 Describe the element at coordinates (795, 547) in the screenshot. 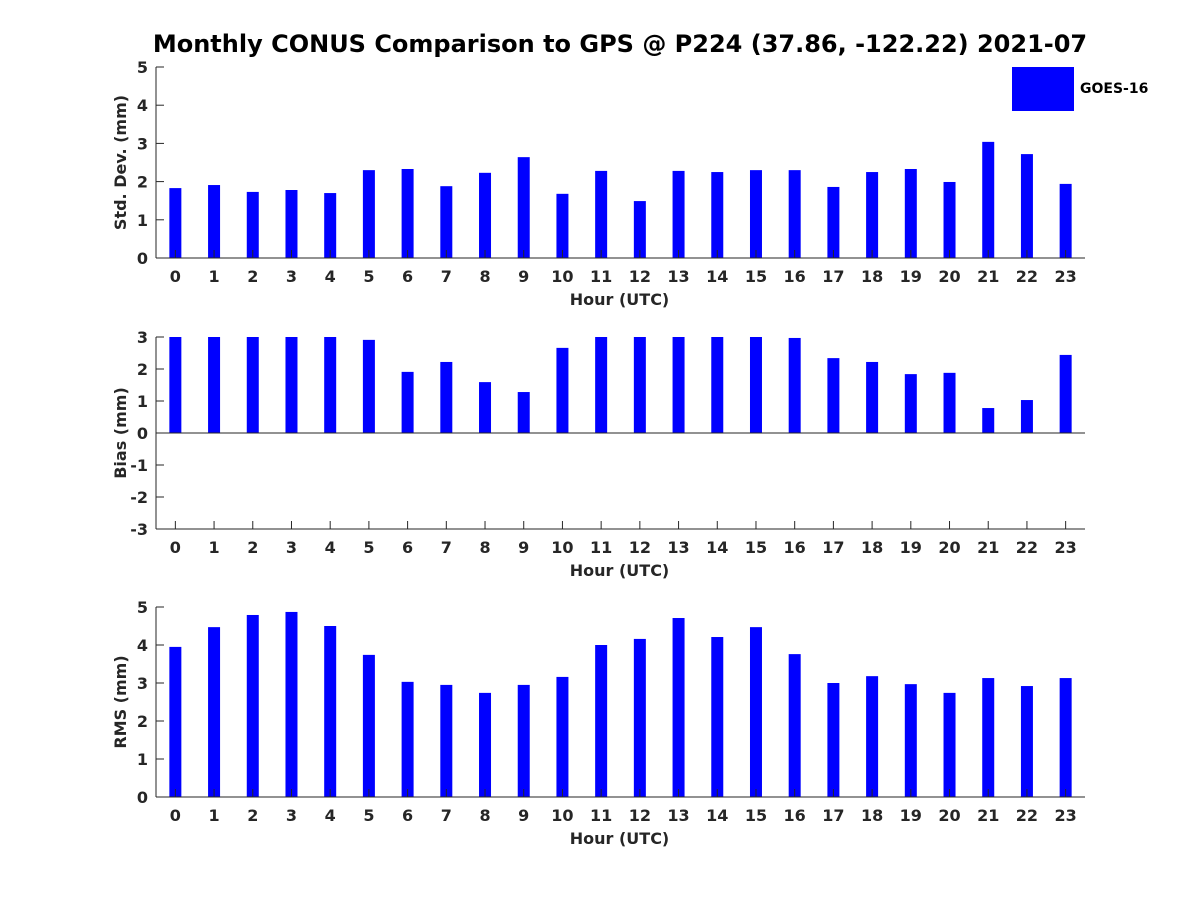

I see `x-tick-label: 16` at that location.